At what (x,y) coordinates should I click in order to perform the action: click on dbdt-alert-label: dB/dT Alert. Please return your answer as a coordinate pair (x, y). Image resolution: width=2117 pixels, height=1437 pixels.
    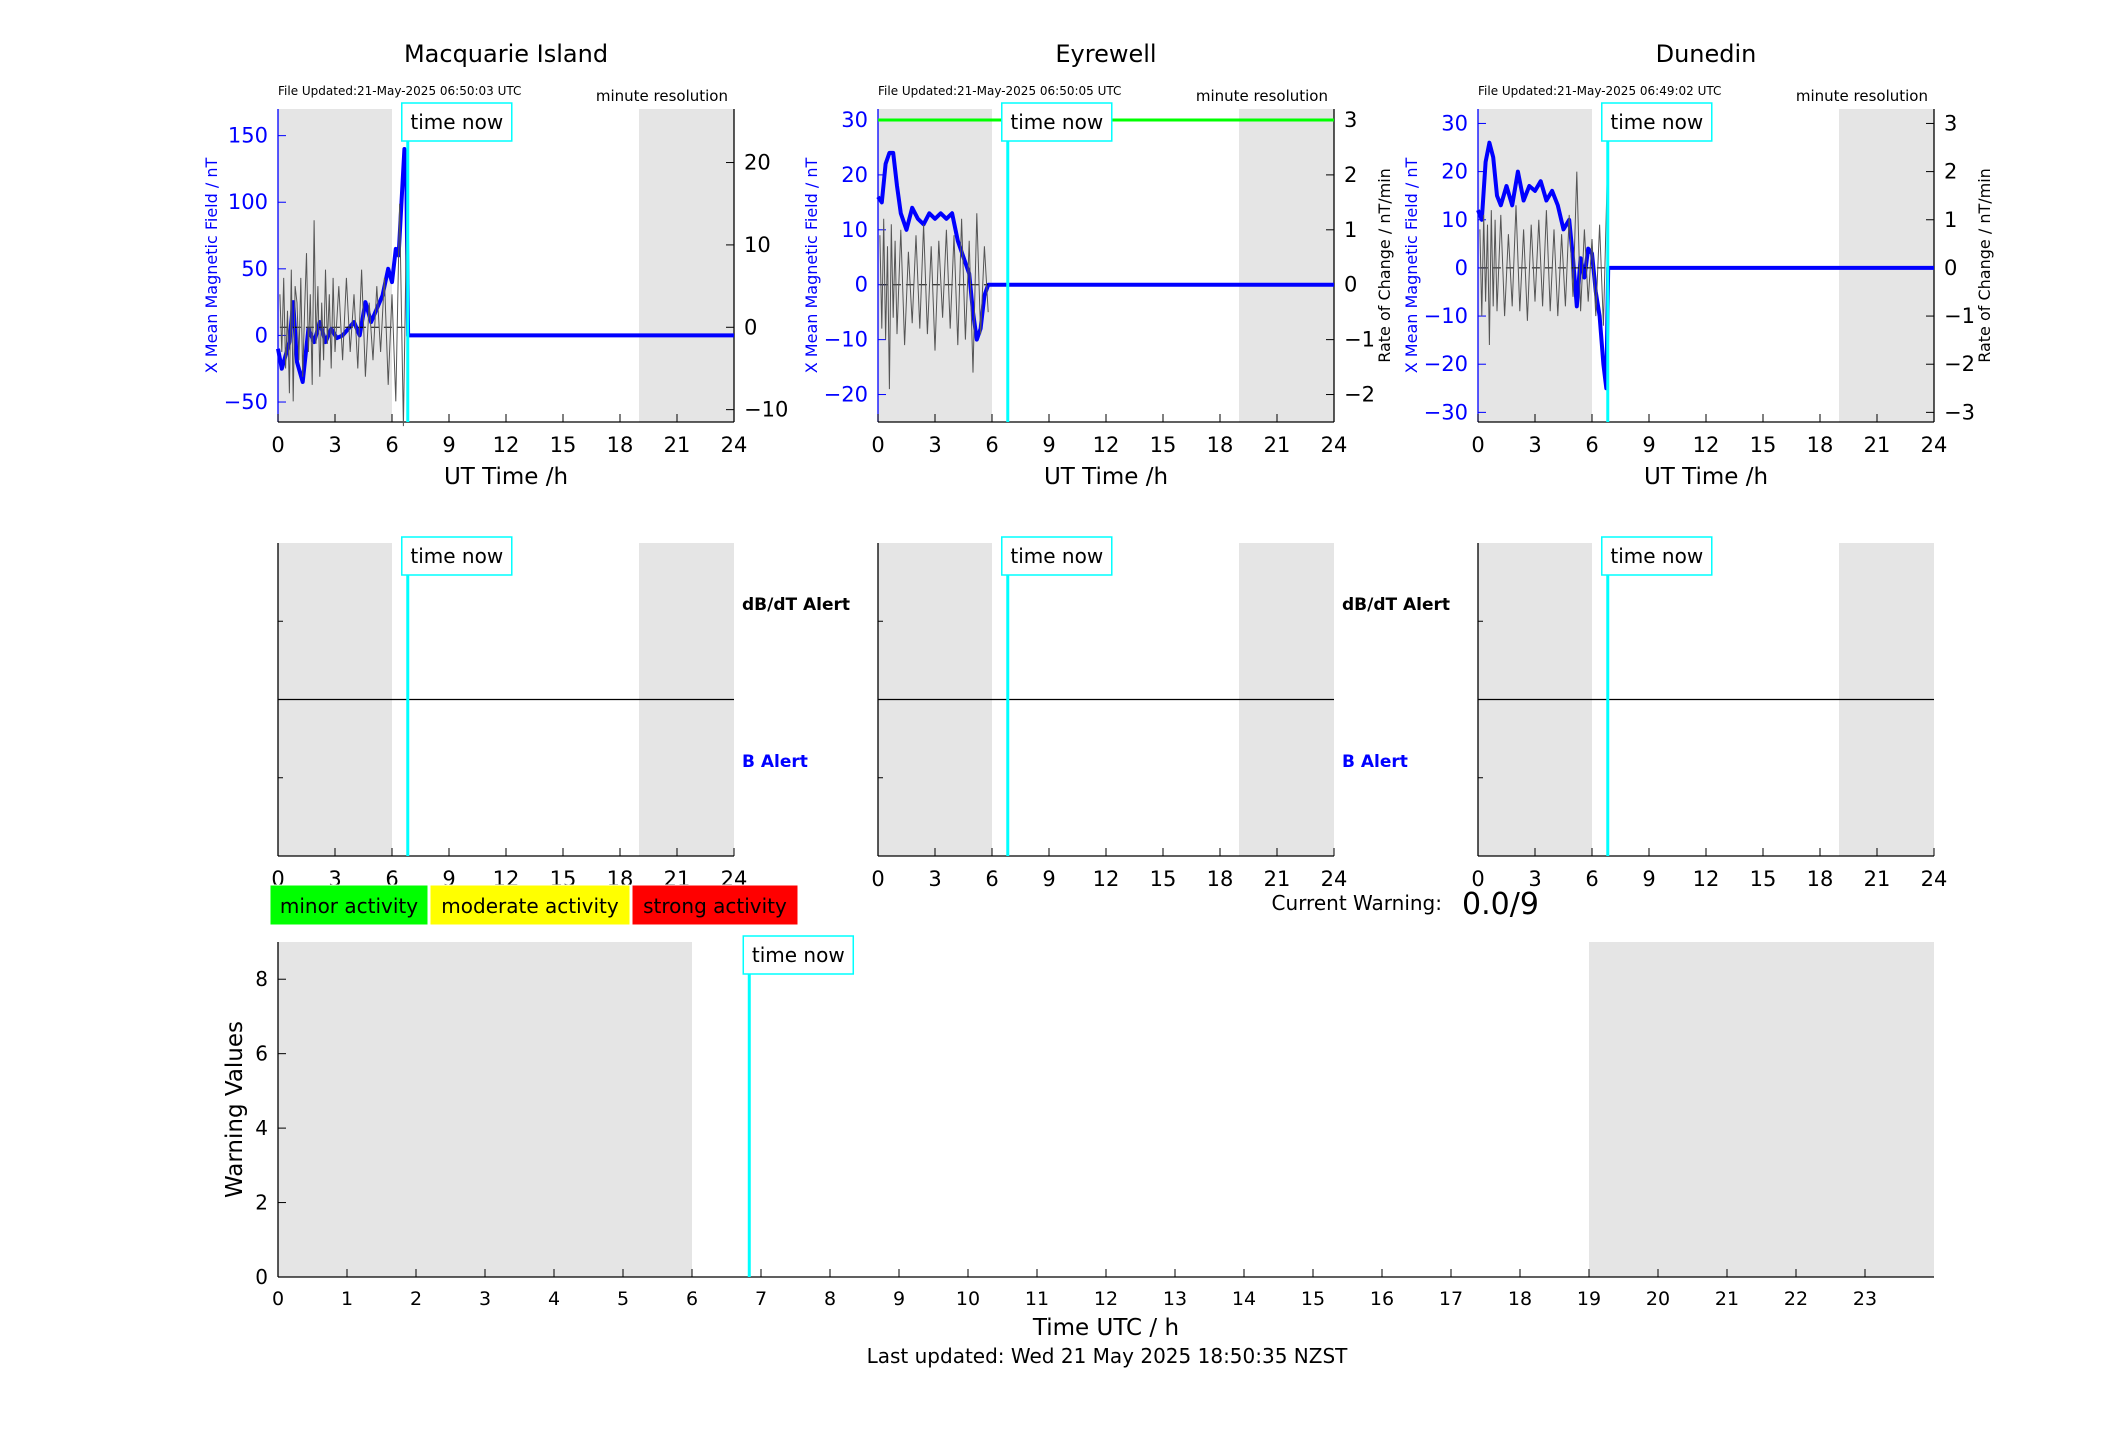
    Looking at the image, I should click on (796, 605).